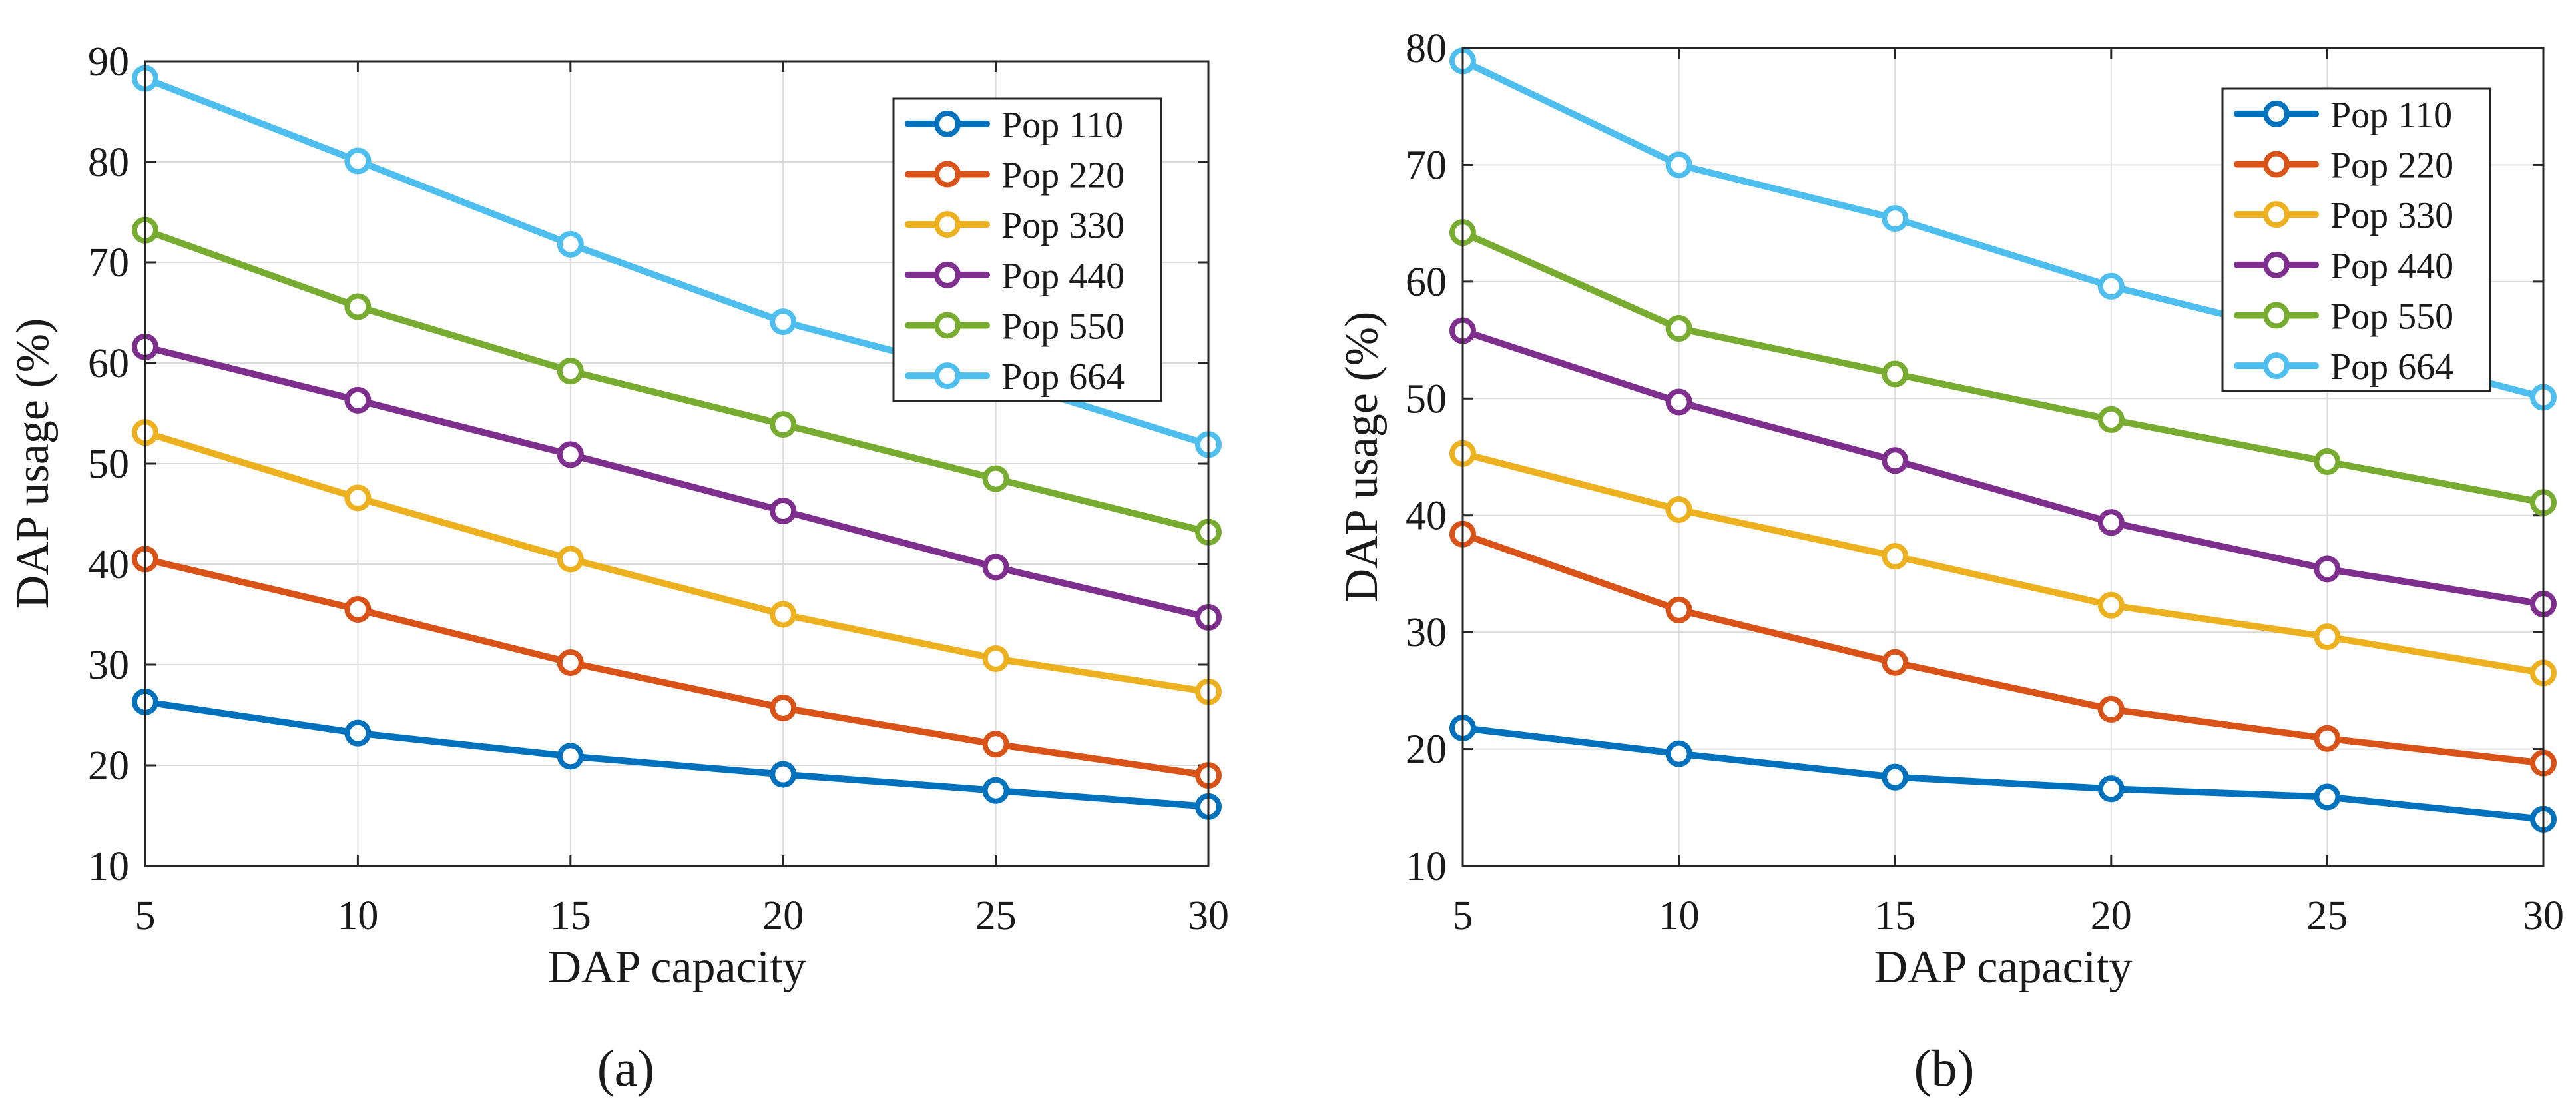  Describe the element at coordinates (1063, 377) in the screenshot. I see `legend-label: Pop 664` at that location.